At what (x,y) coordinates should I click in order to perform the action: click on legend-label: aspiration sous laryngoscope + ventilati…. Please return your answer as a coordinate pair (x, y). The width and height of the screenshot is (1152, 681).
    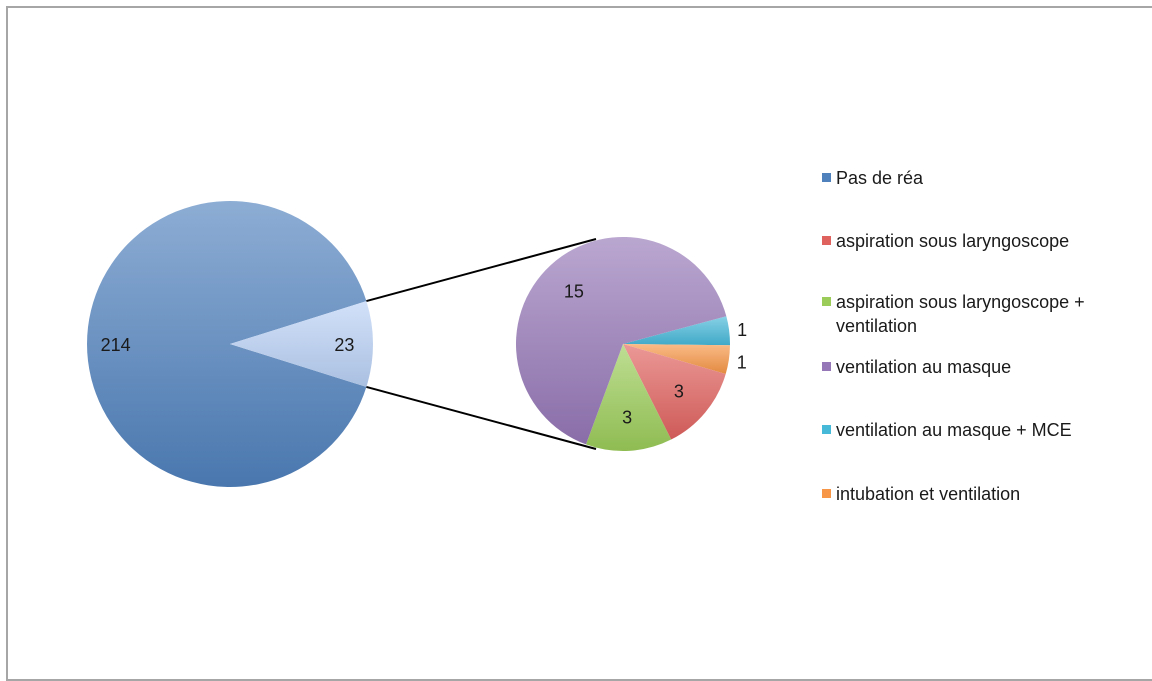
    Looking at the image, I should click on (960, 314).